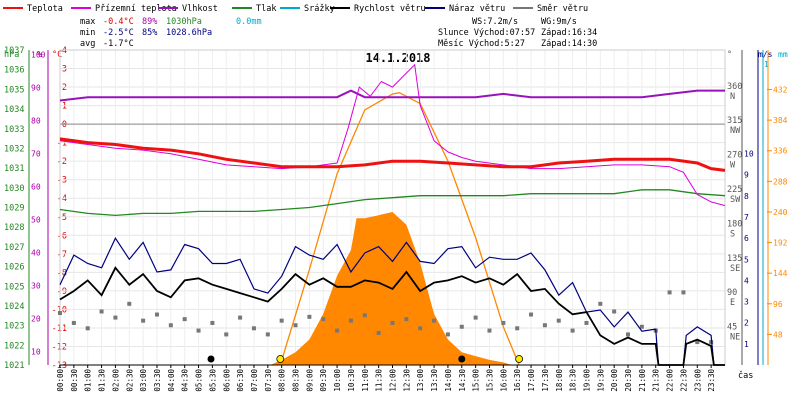  Describe the element at coordinates (36, 285) in the screenshot. I see `axis-pct-tick: 30` at that location.